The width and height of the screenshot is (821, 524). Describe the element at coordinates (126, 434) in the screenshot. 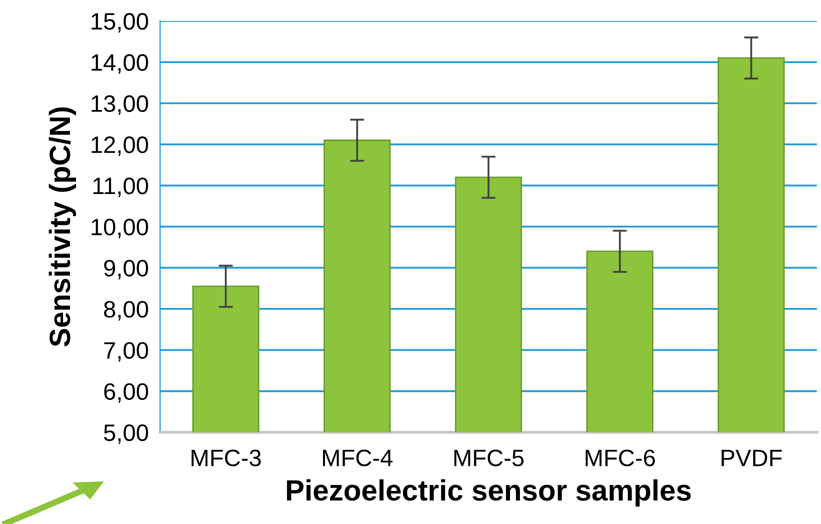

I see `y-tick-label: 5,00` at that location.